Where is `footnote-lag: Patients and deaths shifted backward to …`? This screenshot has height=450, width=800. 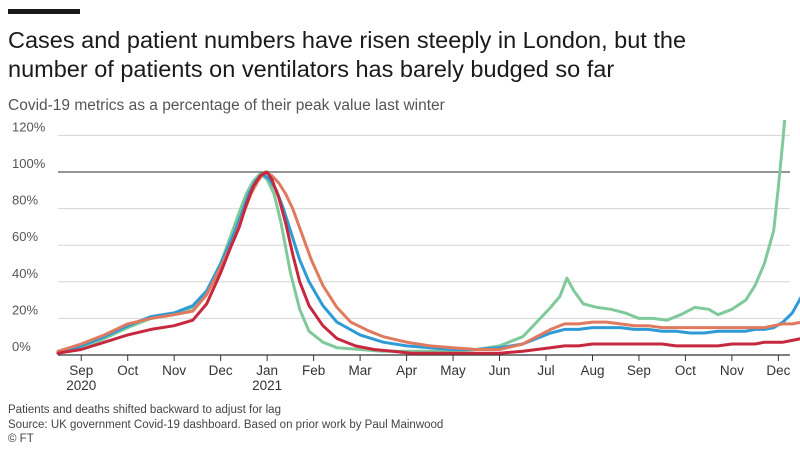 footnote-lag: Patients and deaths shifted backward to … is located at coordinates (144, 410).